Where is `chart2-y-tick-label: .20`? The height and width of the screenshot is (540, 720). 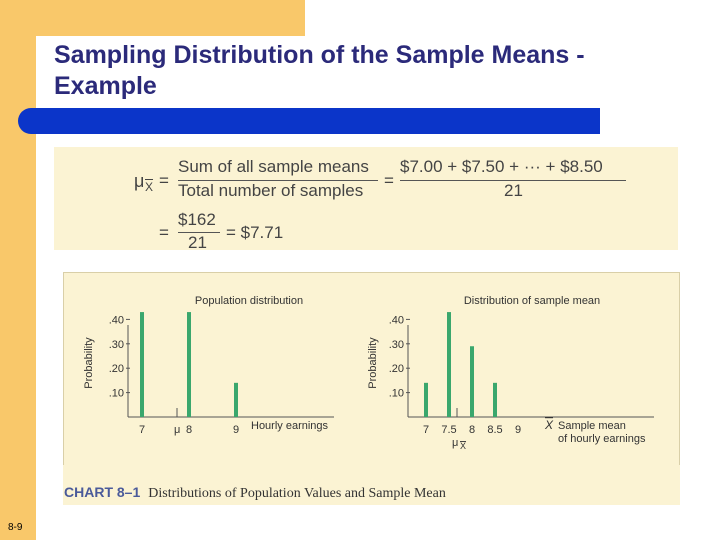 chart2-y-tick-label: .20 is located at coordinates (396, 369).